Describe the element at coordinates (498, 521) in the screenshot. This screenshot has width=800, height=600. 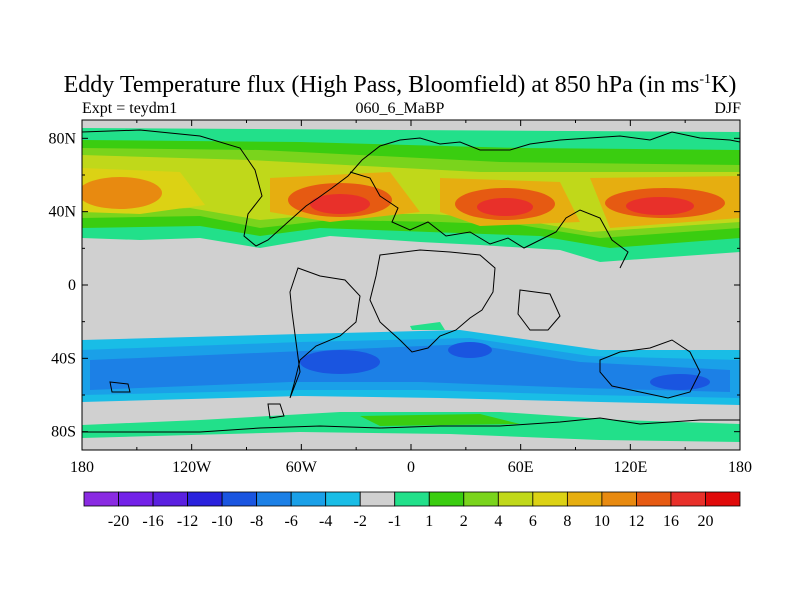
I see `colorbar-label: 4` at that location.